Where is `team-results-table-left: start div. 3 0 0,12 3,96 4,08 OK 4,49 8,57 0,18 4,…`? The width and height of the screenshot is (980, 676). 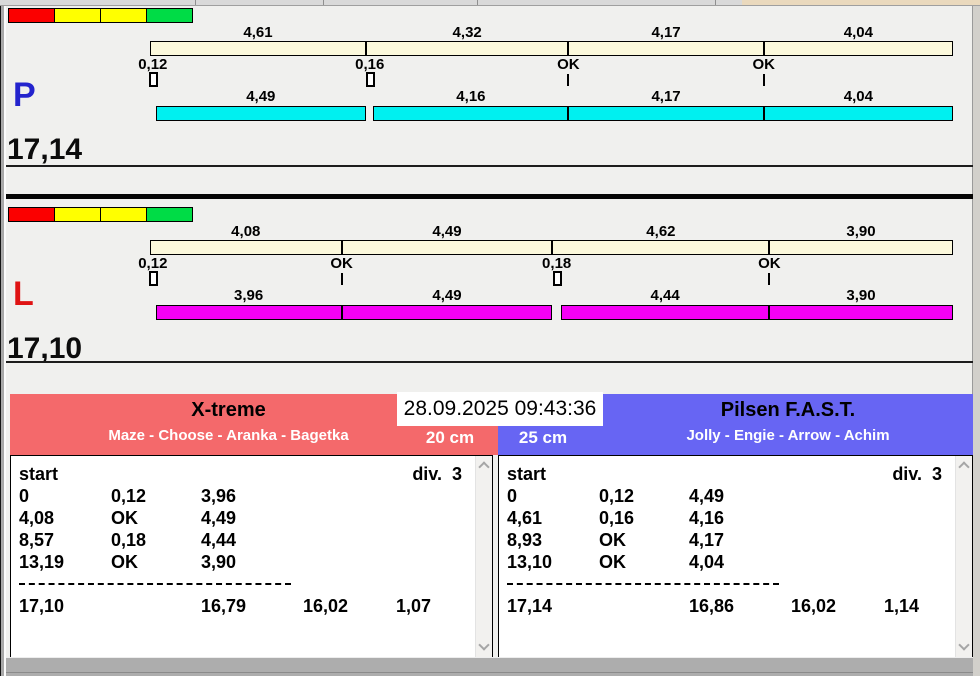 team-results-table-left: start div. 3 0 0,12 3,96 4,08 OK 4,49 8,57 0,18 4,… is located at coordinates (251, 556).